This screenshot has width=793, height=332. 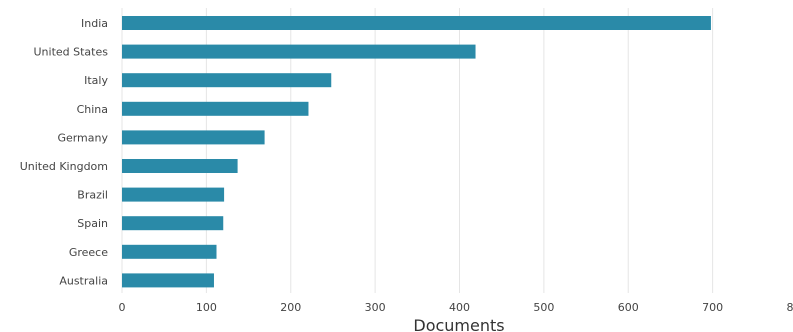 What do you see at coordinates (82, 137) in the screenshot?
I see `y-category-label: Germany` at bounding box center [82, 137].